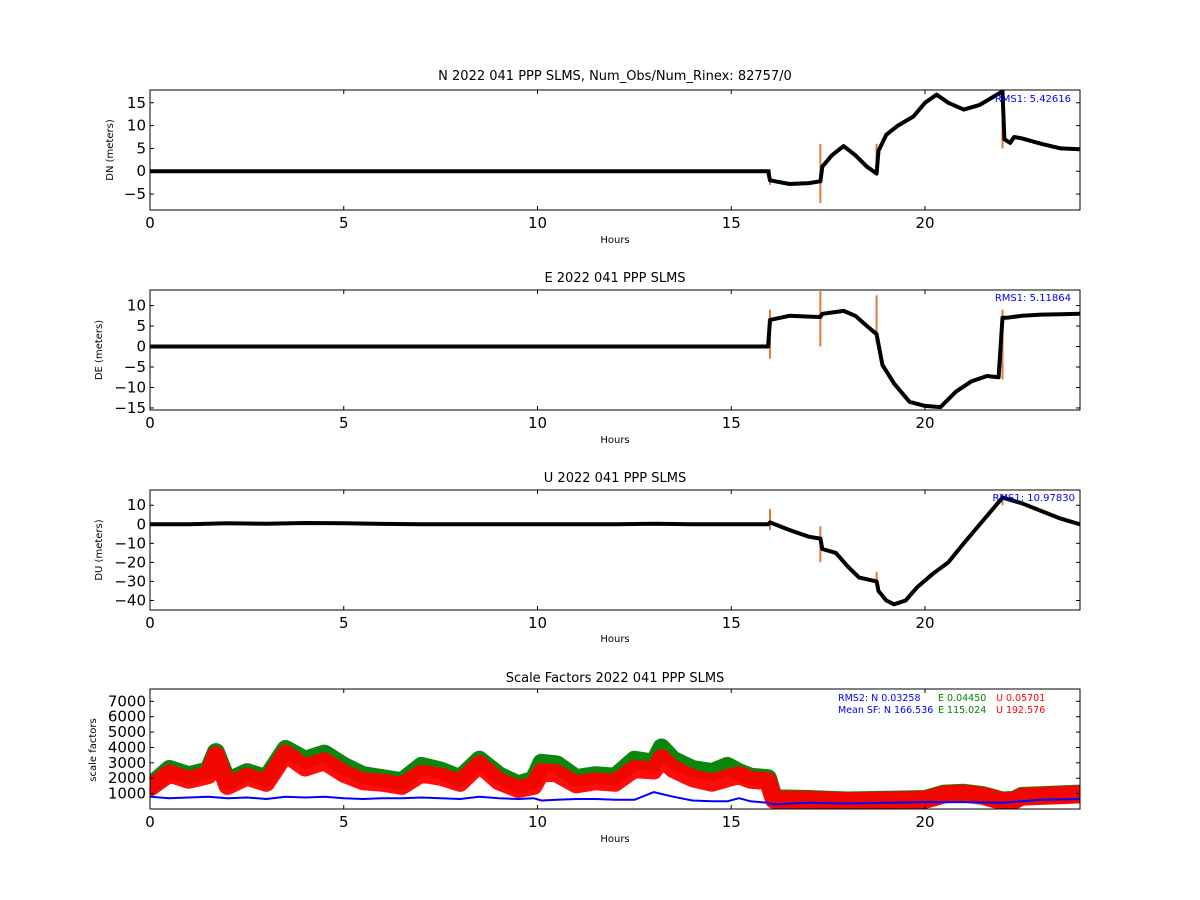  I want to click on east-y-axis: −15 −10 −5 0 5 10, so click(597, 357).